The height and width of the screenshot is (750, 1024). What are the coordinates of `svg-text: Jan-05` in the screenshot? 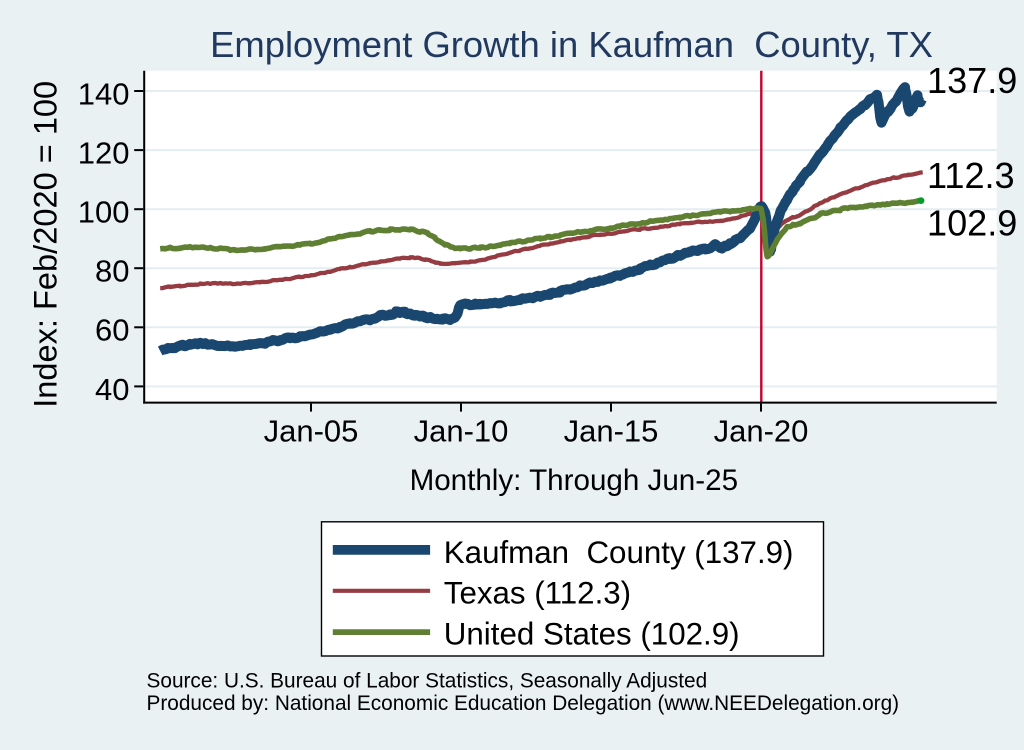 It's located at (311, 430).